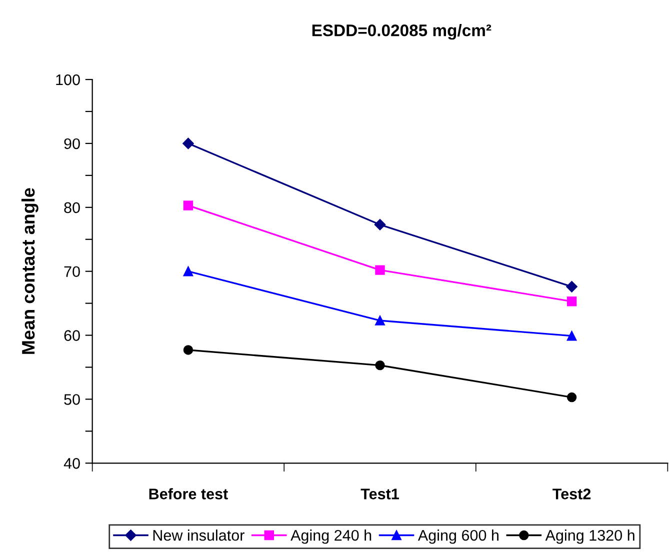 This screenshot has width=669, height=556. Describe the element at coordinates (68, 80) in the screenshot. I see `y-tick-label: 100` at that location.